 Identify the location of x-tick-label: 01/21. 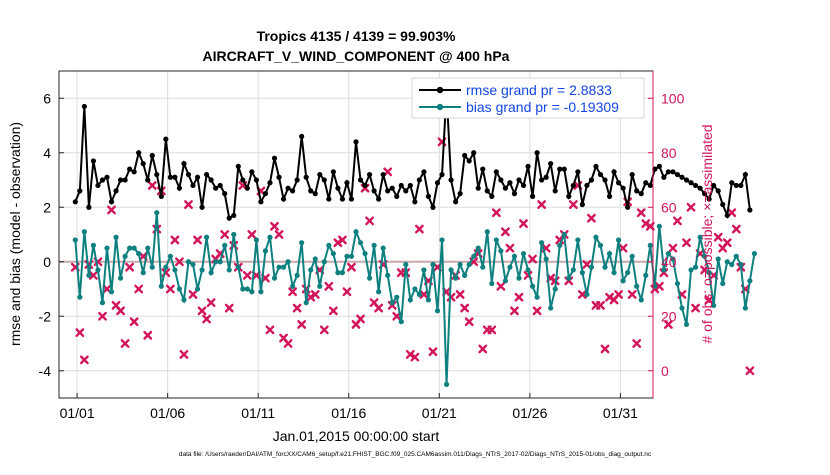
(439, 413).